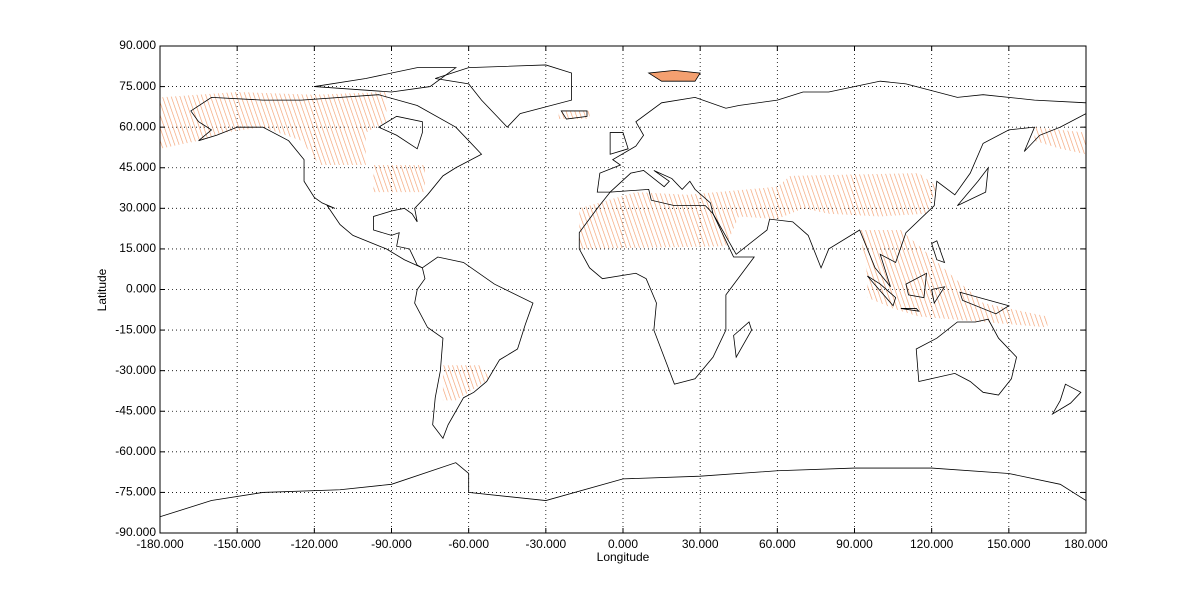  I want to click on x-tick-label: -60.000, so click(468, 544).